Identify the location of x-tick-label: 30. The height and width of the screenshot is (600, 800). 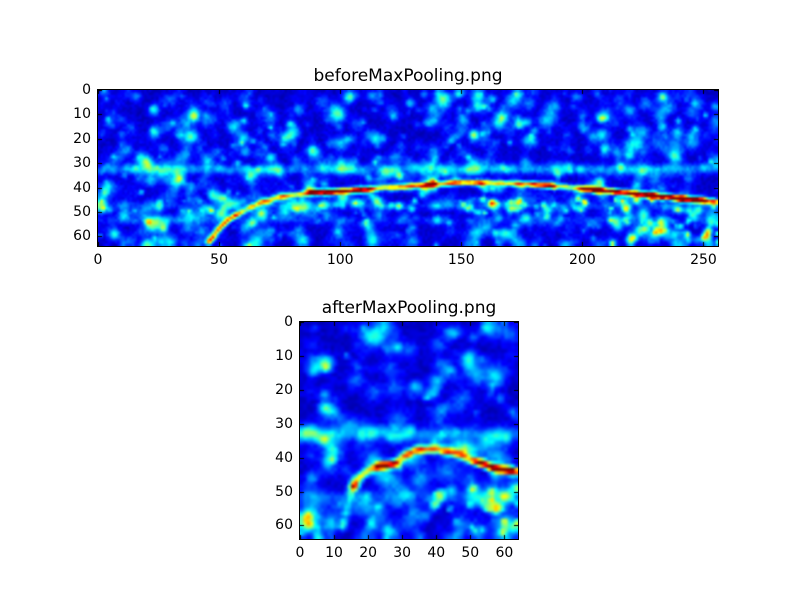
(402, 553).